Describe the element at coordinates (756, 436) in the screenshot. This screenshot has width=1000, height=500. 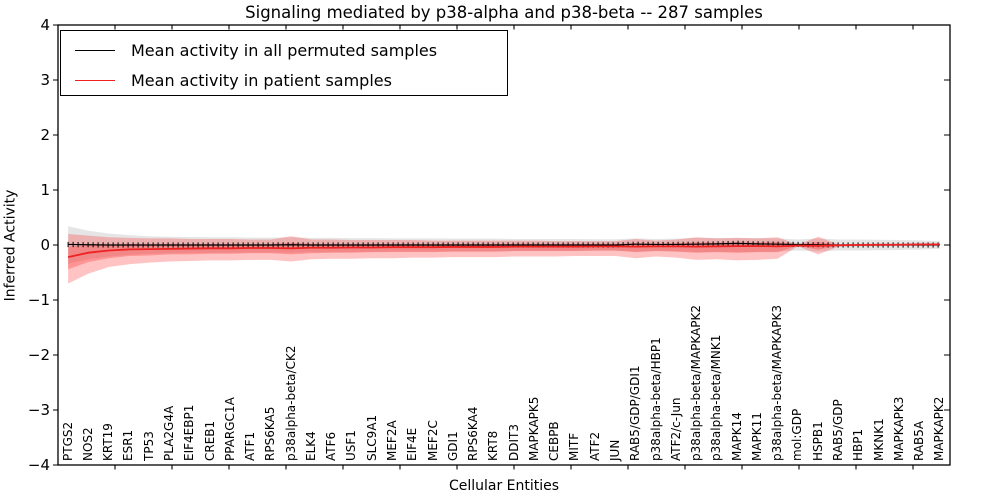
I see `x-tick-label: MAPK11` at that location.